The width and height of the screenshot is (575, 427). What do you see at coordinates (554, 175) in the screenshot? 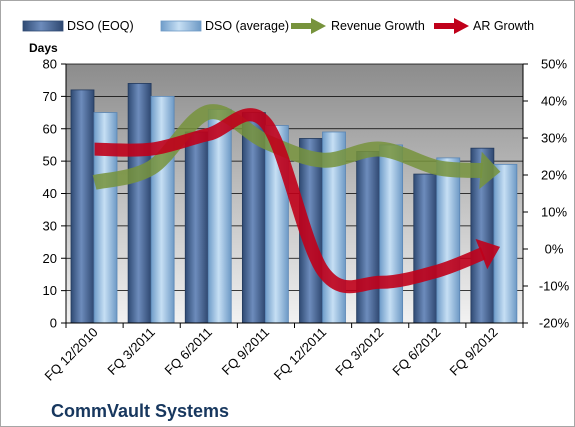
I see `y2-tick-label: 20%` at bounding box center [554, 175].